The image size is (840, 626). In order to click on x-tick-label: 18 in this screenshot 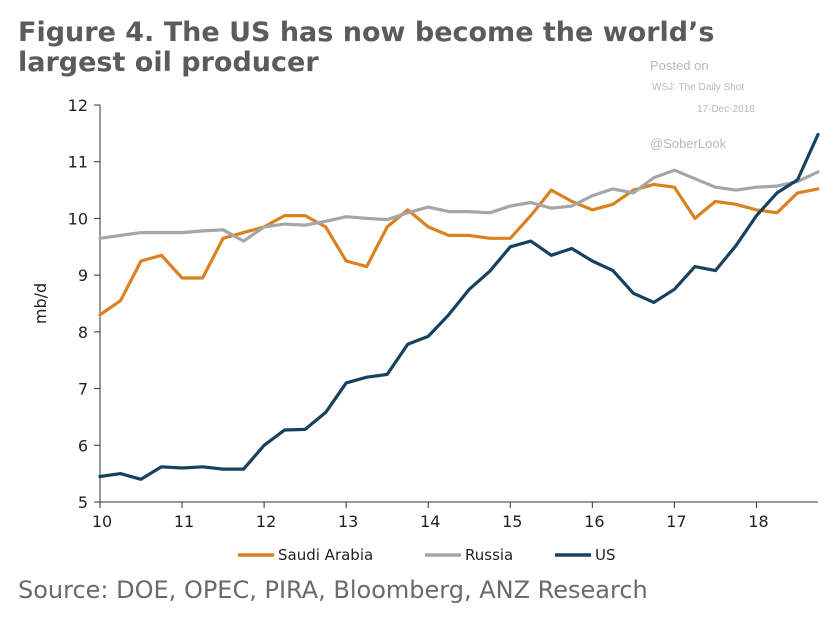, I will do `click(758, 521)`.